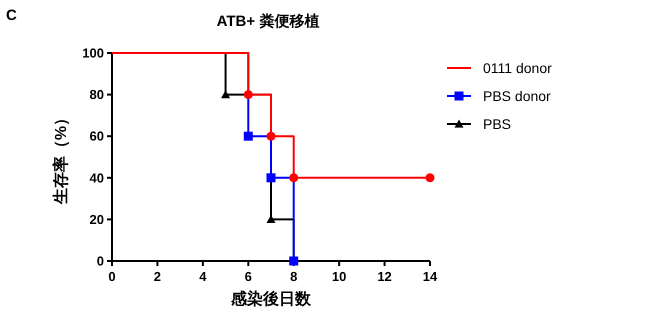  Describe the element at coordinates (93, 53) in the screenshot. I see `y-tick-label: 100` at that location.